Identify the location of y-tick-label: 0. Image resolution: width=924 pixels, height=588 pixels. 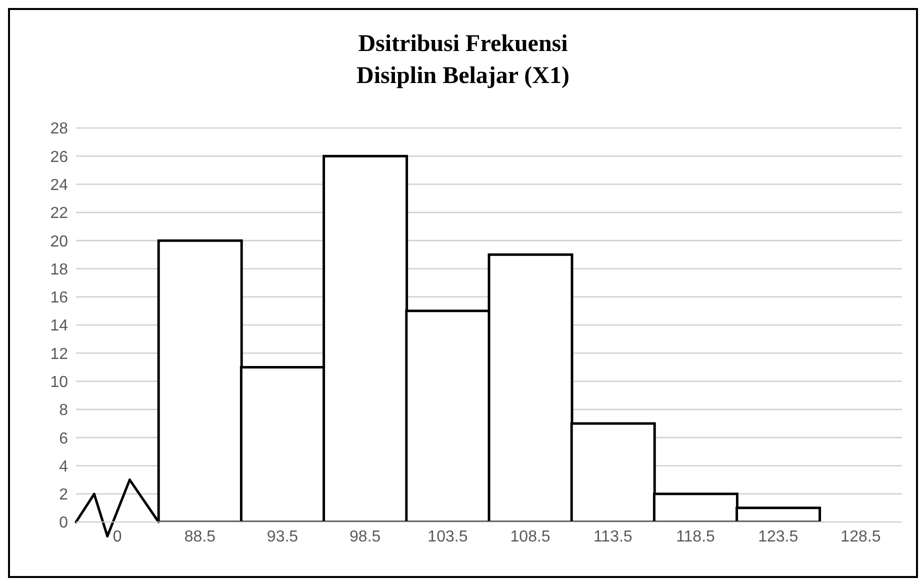
(63, 523).